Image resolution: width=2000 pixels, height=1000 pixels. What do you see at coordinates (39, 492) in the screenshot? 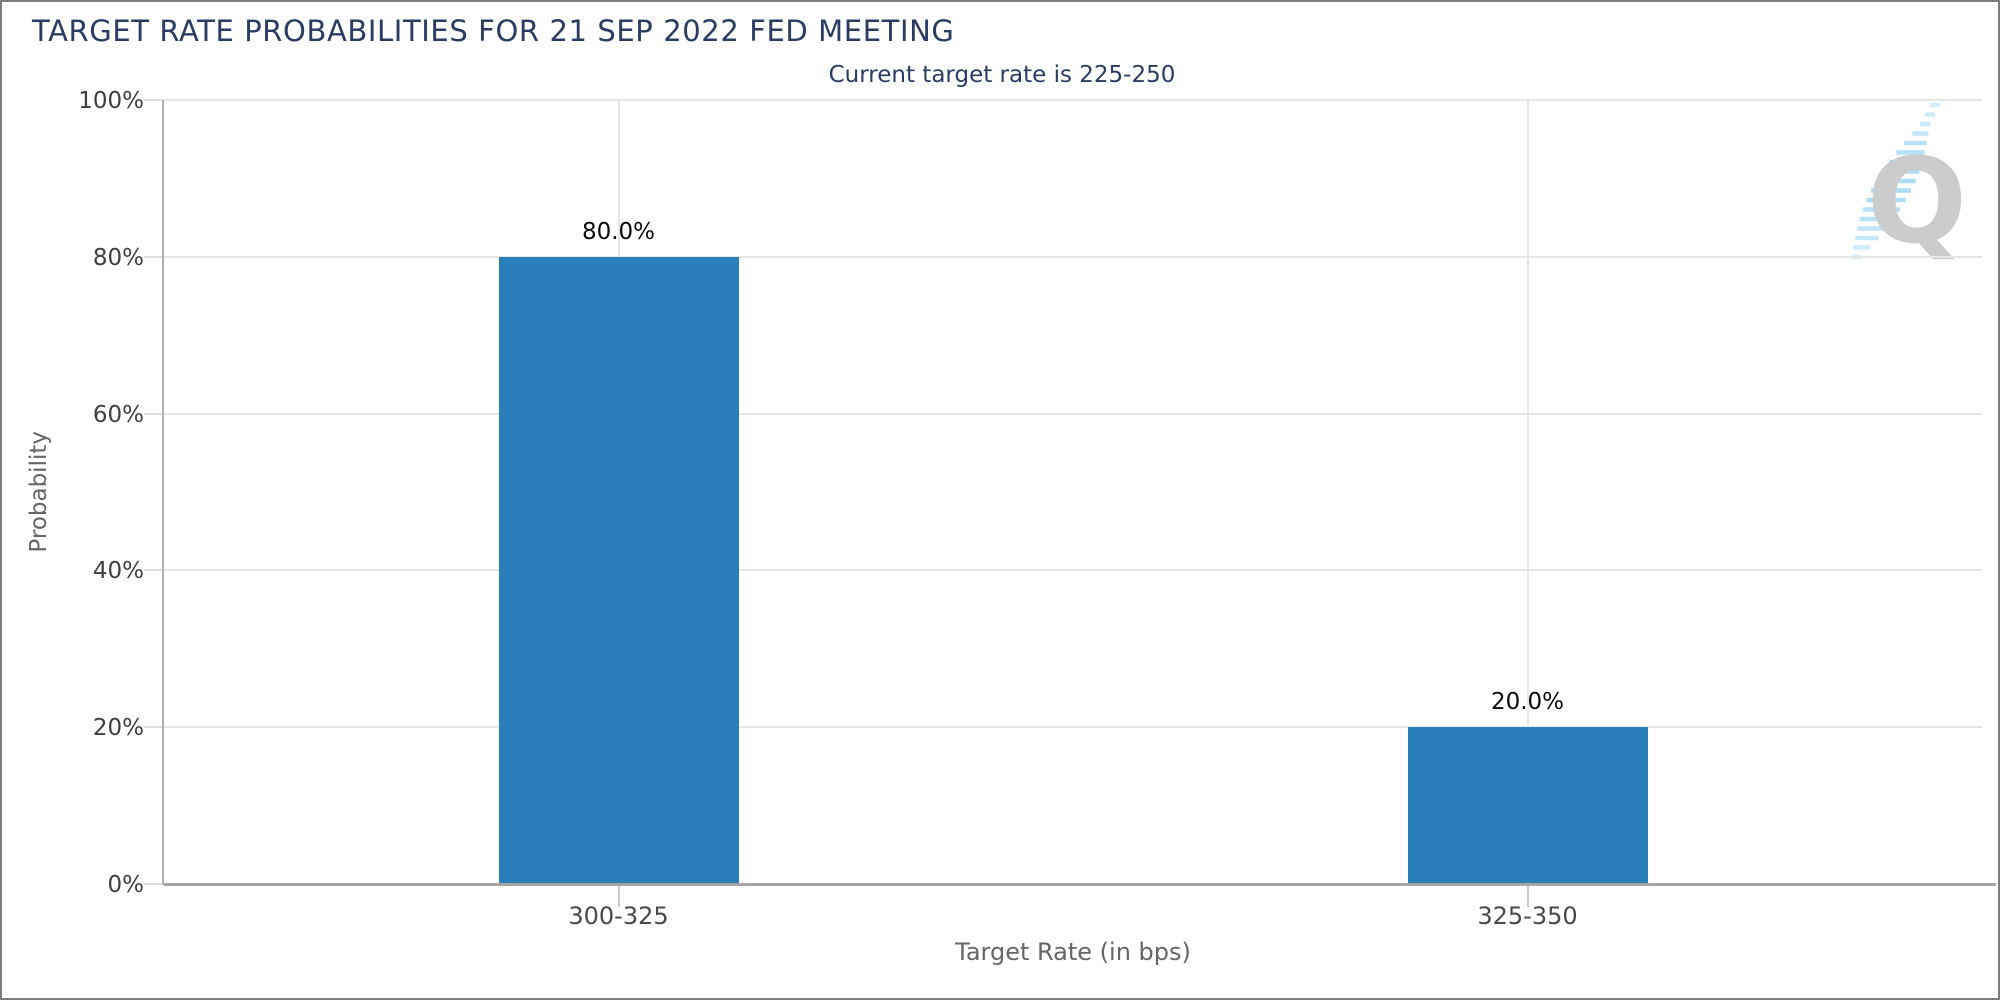
I see `y-axis-title: Probability` at bounding box center [39, 492].